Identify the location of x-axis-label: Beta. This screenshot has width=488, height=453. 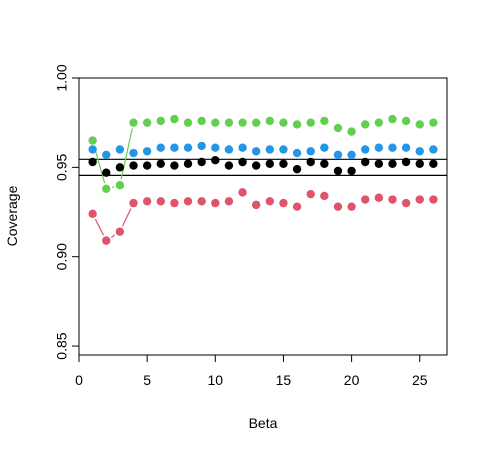
(263, 423).